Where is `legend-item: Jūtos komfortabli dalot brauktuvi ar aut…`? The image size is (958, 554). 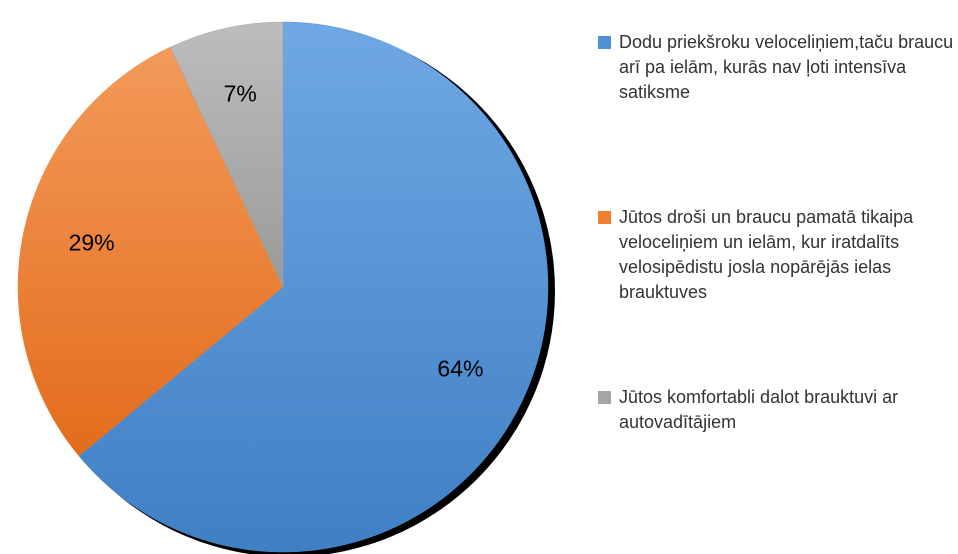
legend-item: Jūtos komfortabli dalot brauktuvi ar aut… is located at coordinates (776, 410).